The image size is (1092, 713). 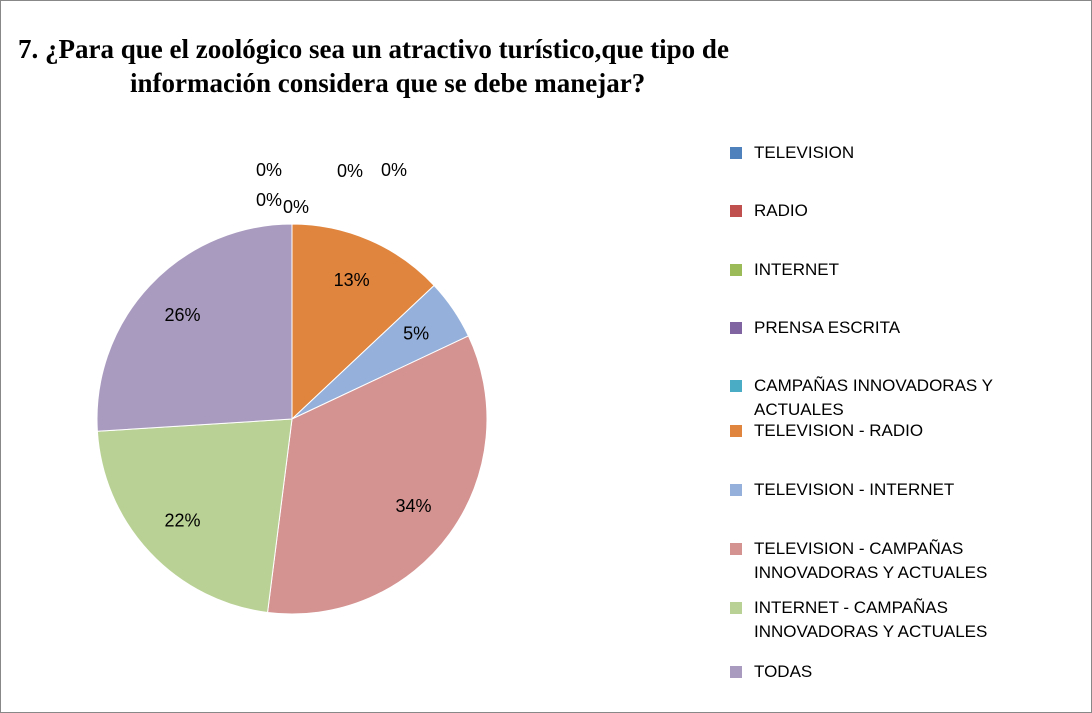 I want to click on legend-item: TELEVISION - INTERNET, so click(x=895, y=490).